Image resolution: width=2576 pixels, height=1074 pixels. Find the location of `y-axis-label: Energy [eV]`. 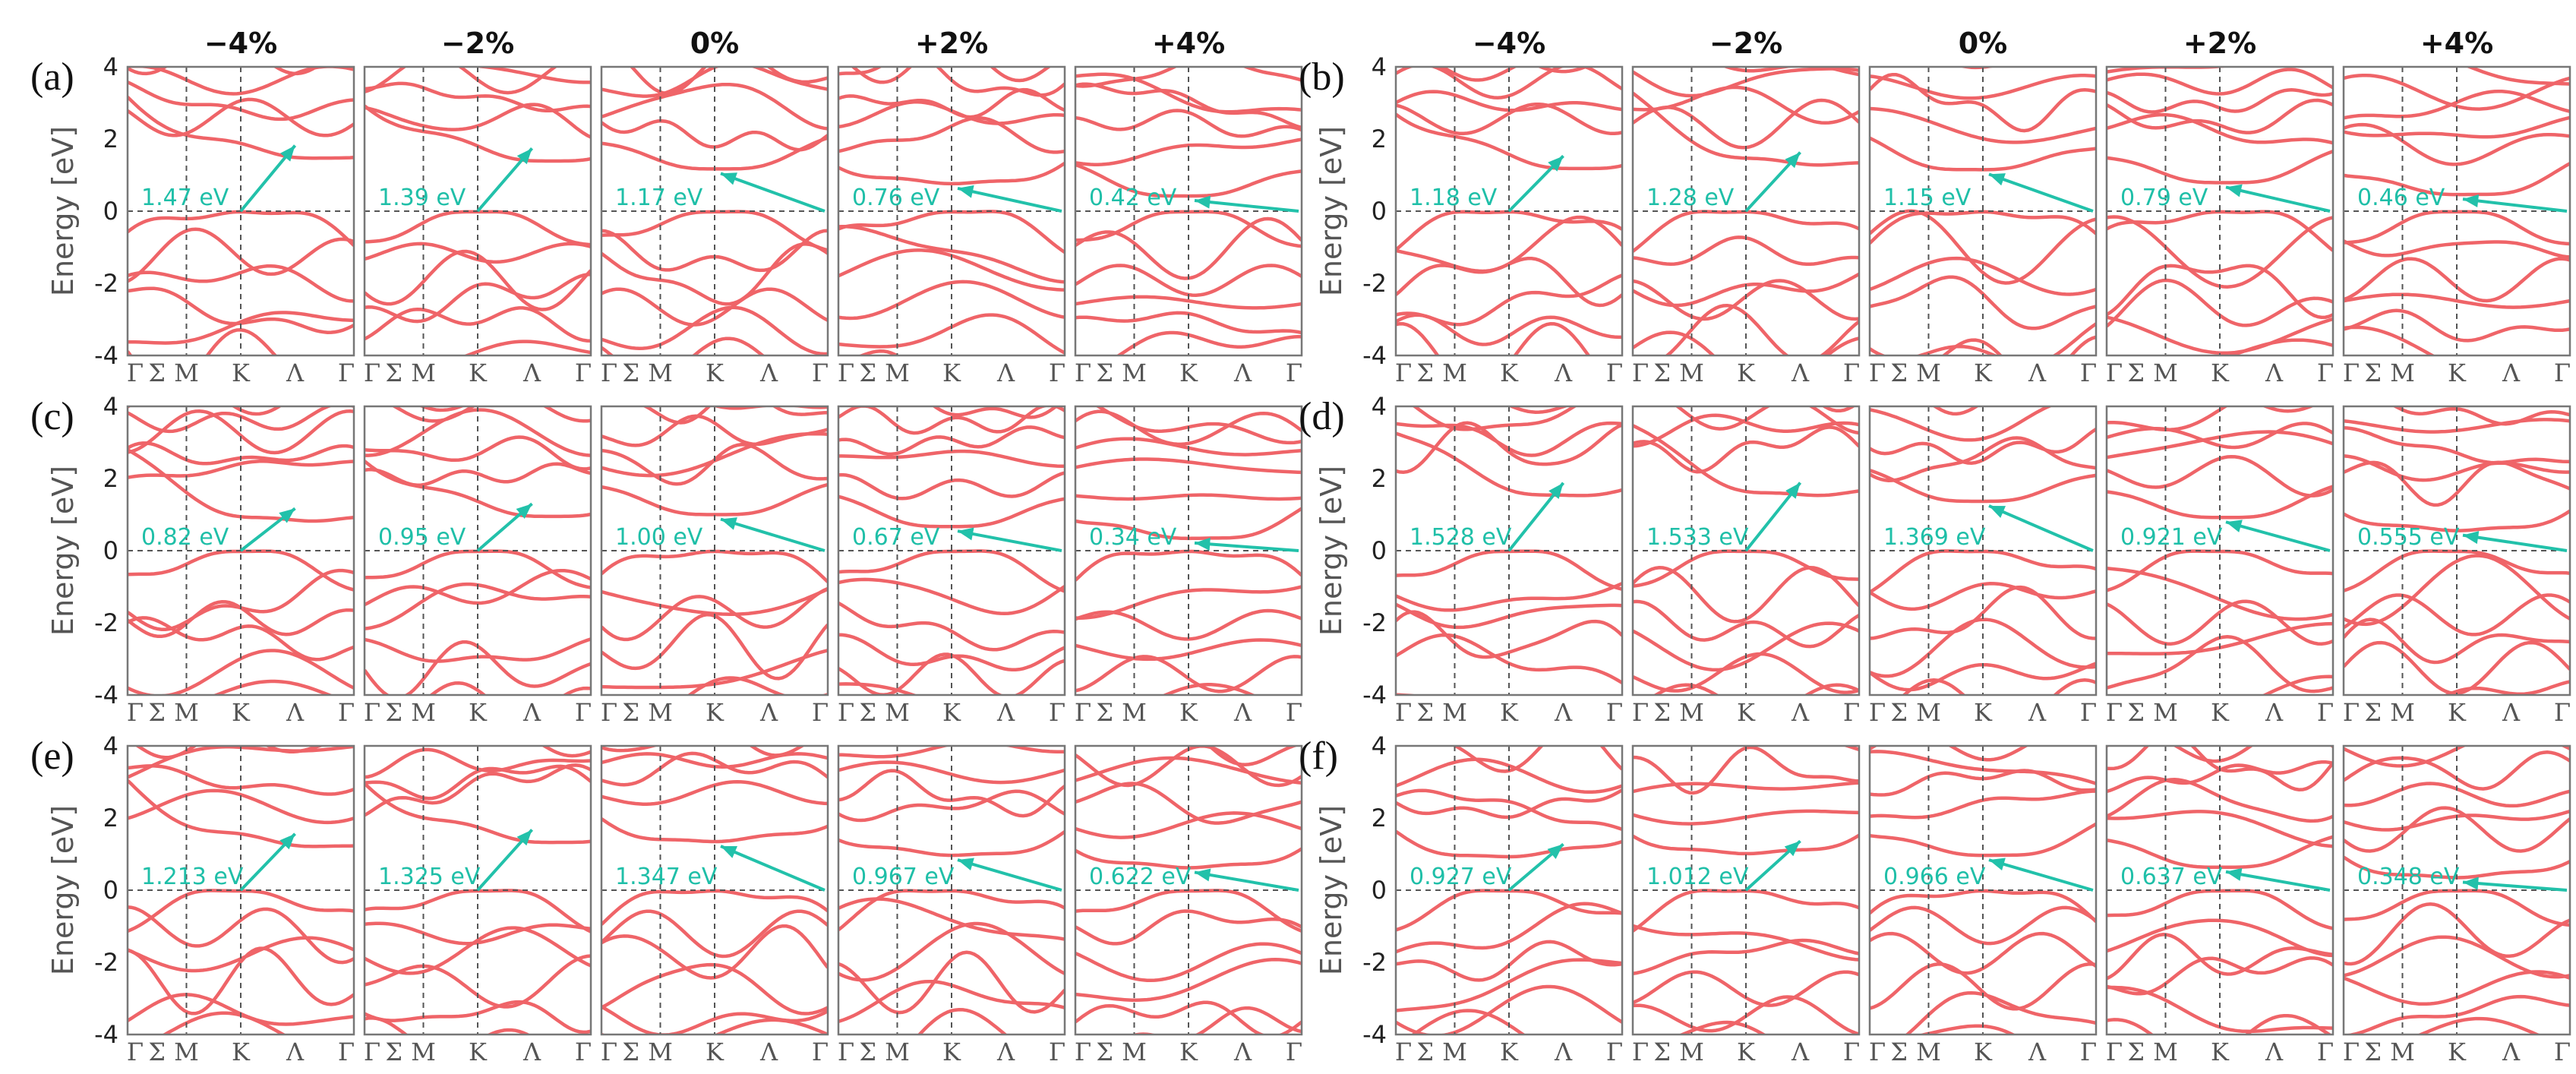

y-axis-label: Energy [eV] is located at coordinates (1331, 211).